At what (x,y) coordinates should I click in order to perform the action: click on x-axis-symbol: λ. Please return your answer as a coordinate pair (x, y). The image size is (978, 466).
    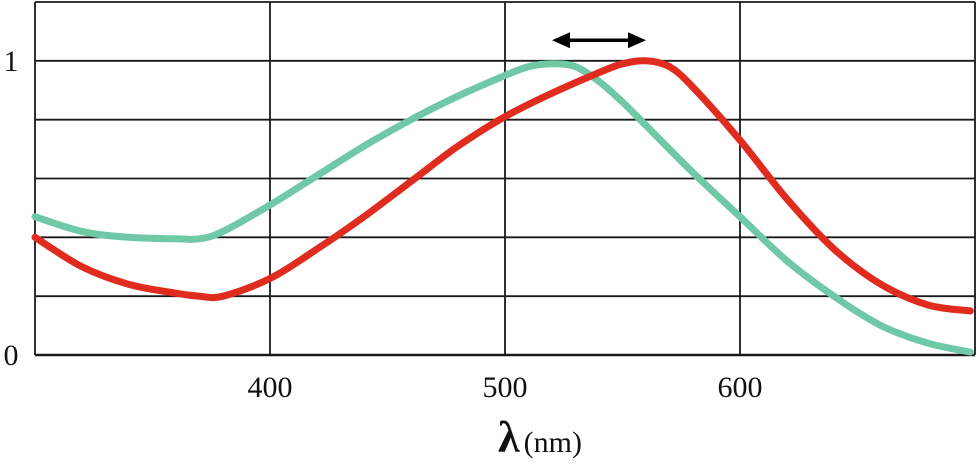
    Looking at the image, I should click on (509, 437).